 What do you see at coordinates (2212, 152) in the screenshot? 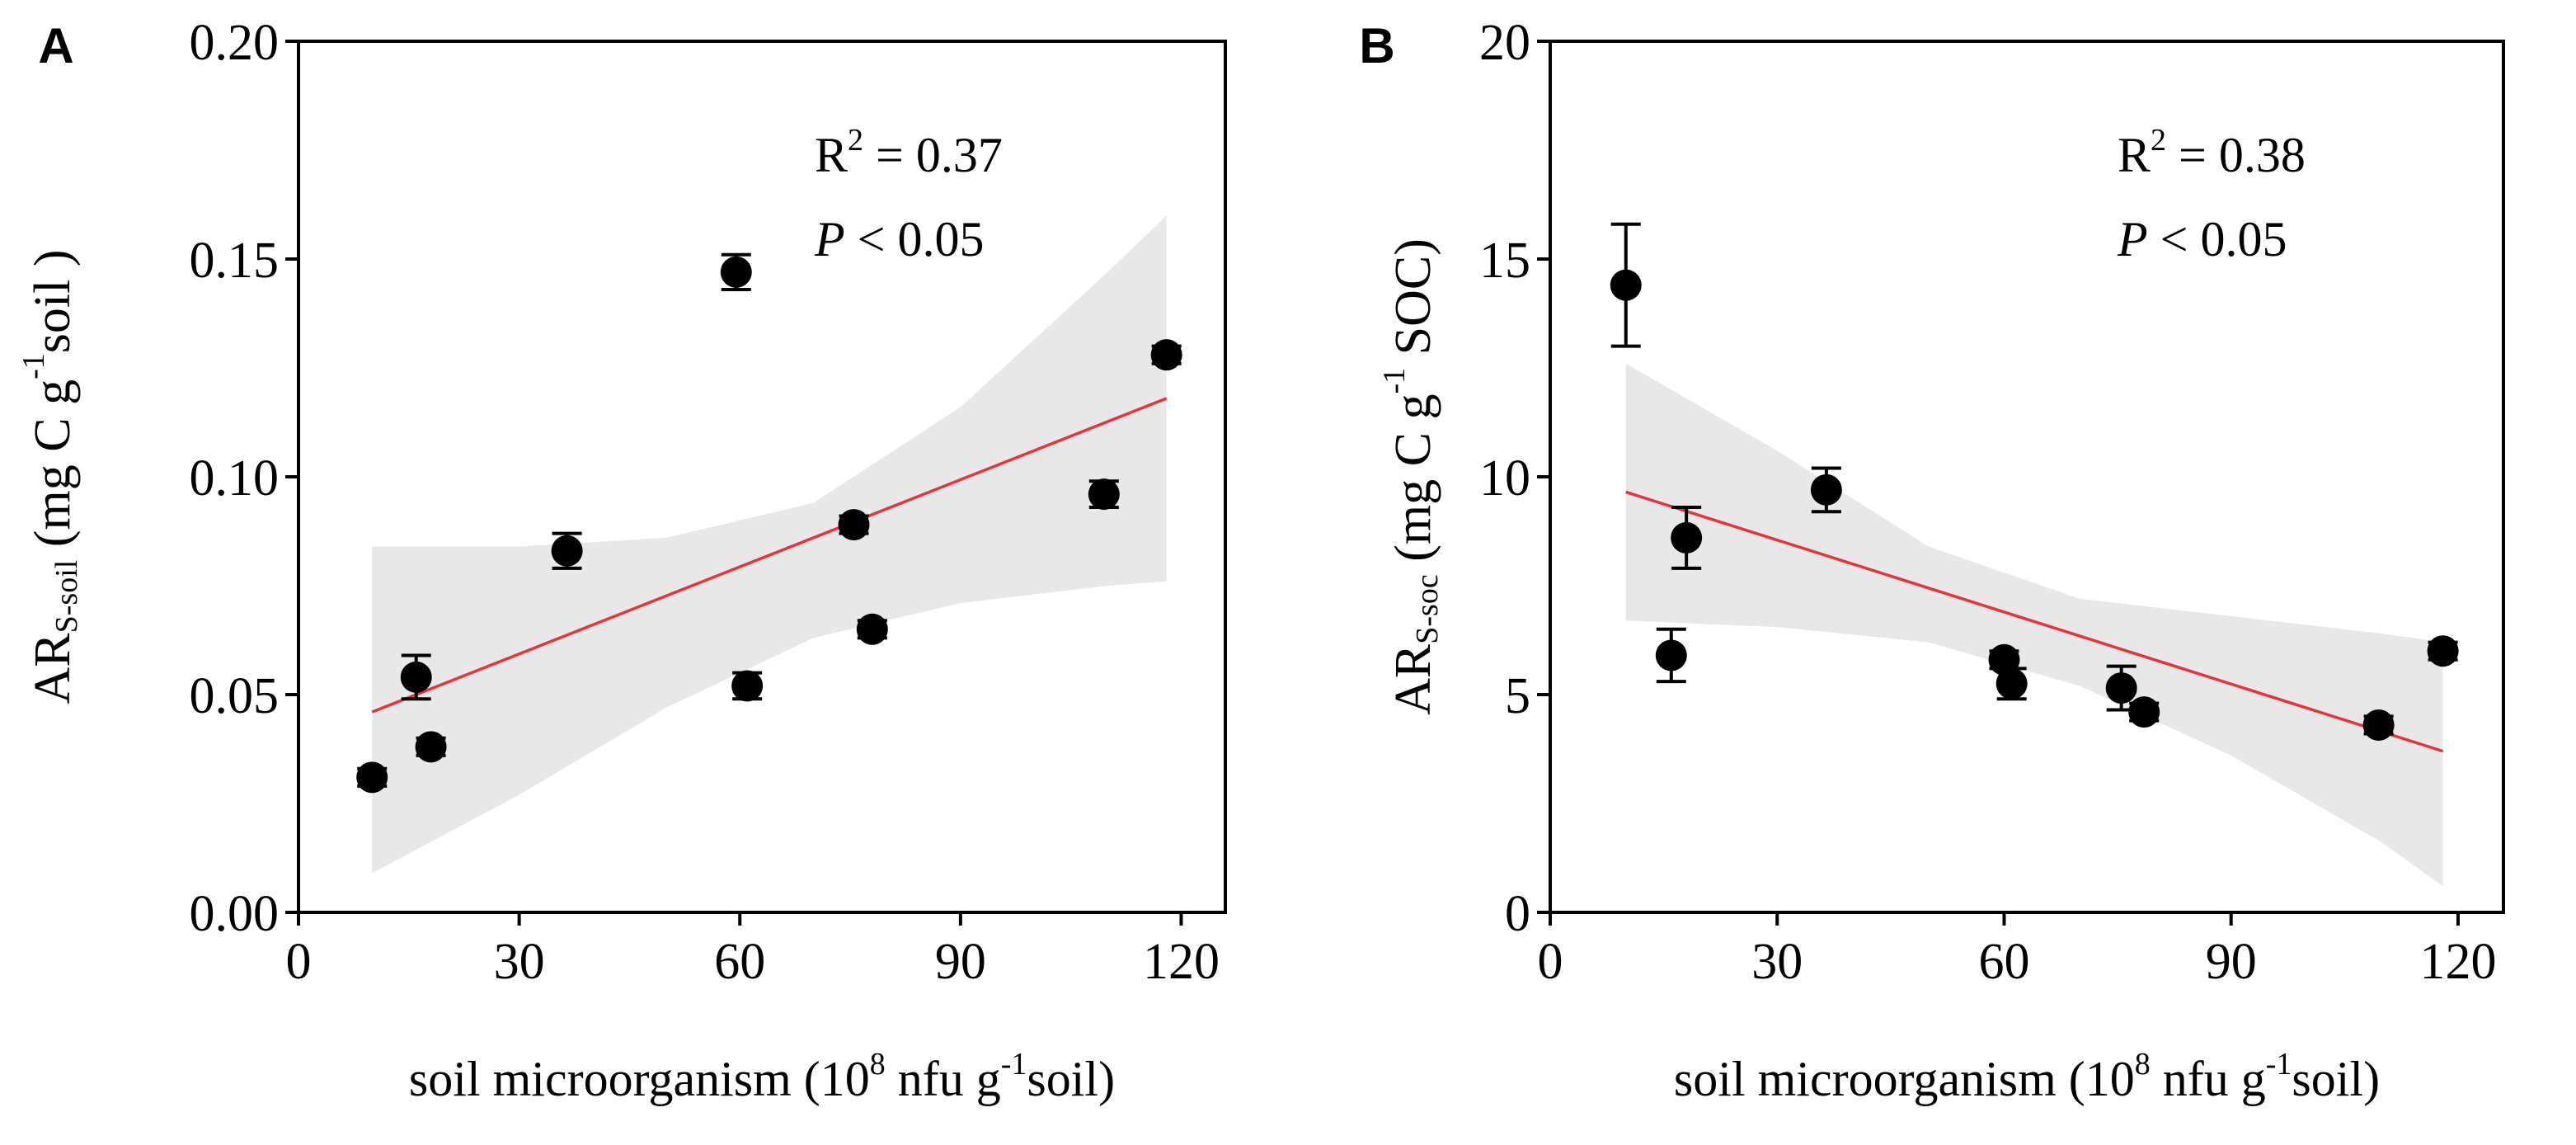
I see `r-squared-annotation: R2 = 0.38` at bounding box center [2212, 152].